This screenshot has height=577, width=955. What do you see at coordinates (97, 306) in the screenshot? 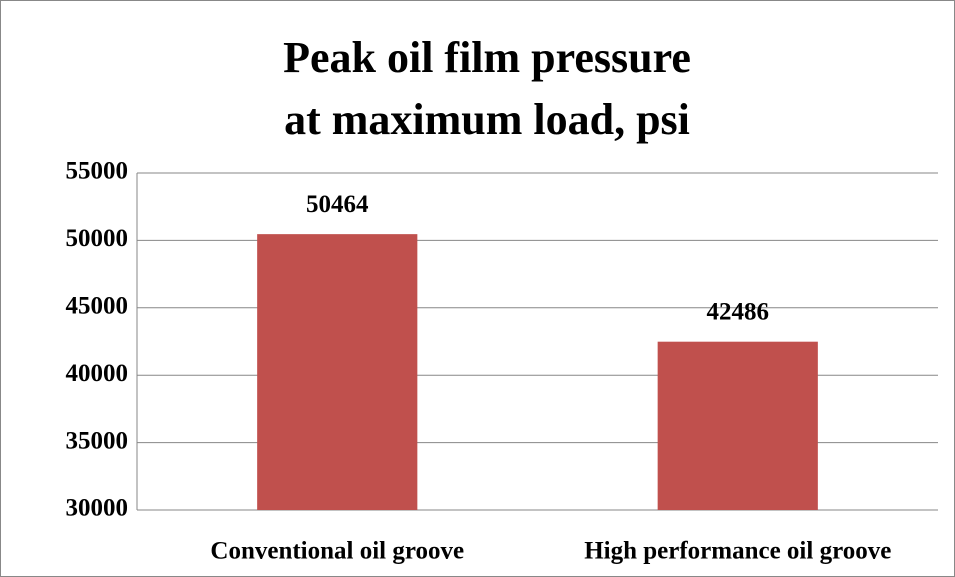
I see `y-tick-label: 45000` at bounding box center [97, 306].